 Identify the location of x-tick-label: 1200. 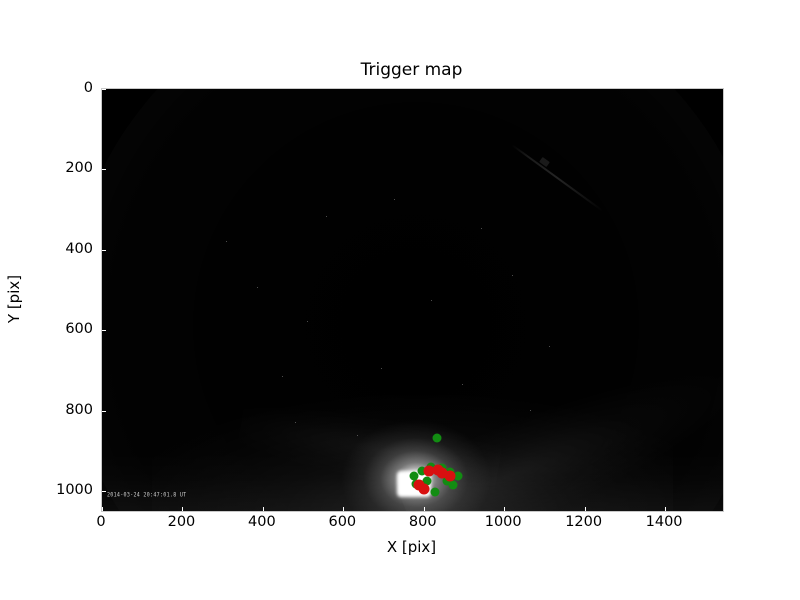
(584, 522).